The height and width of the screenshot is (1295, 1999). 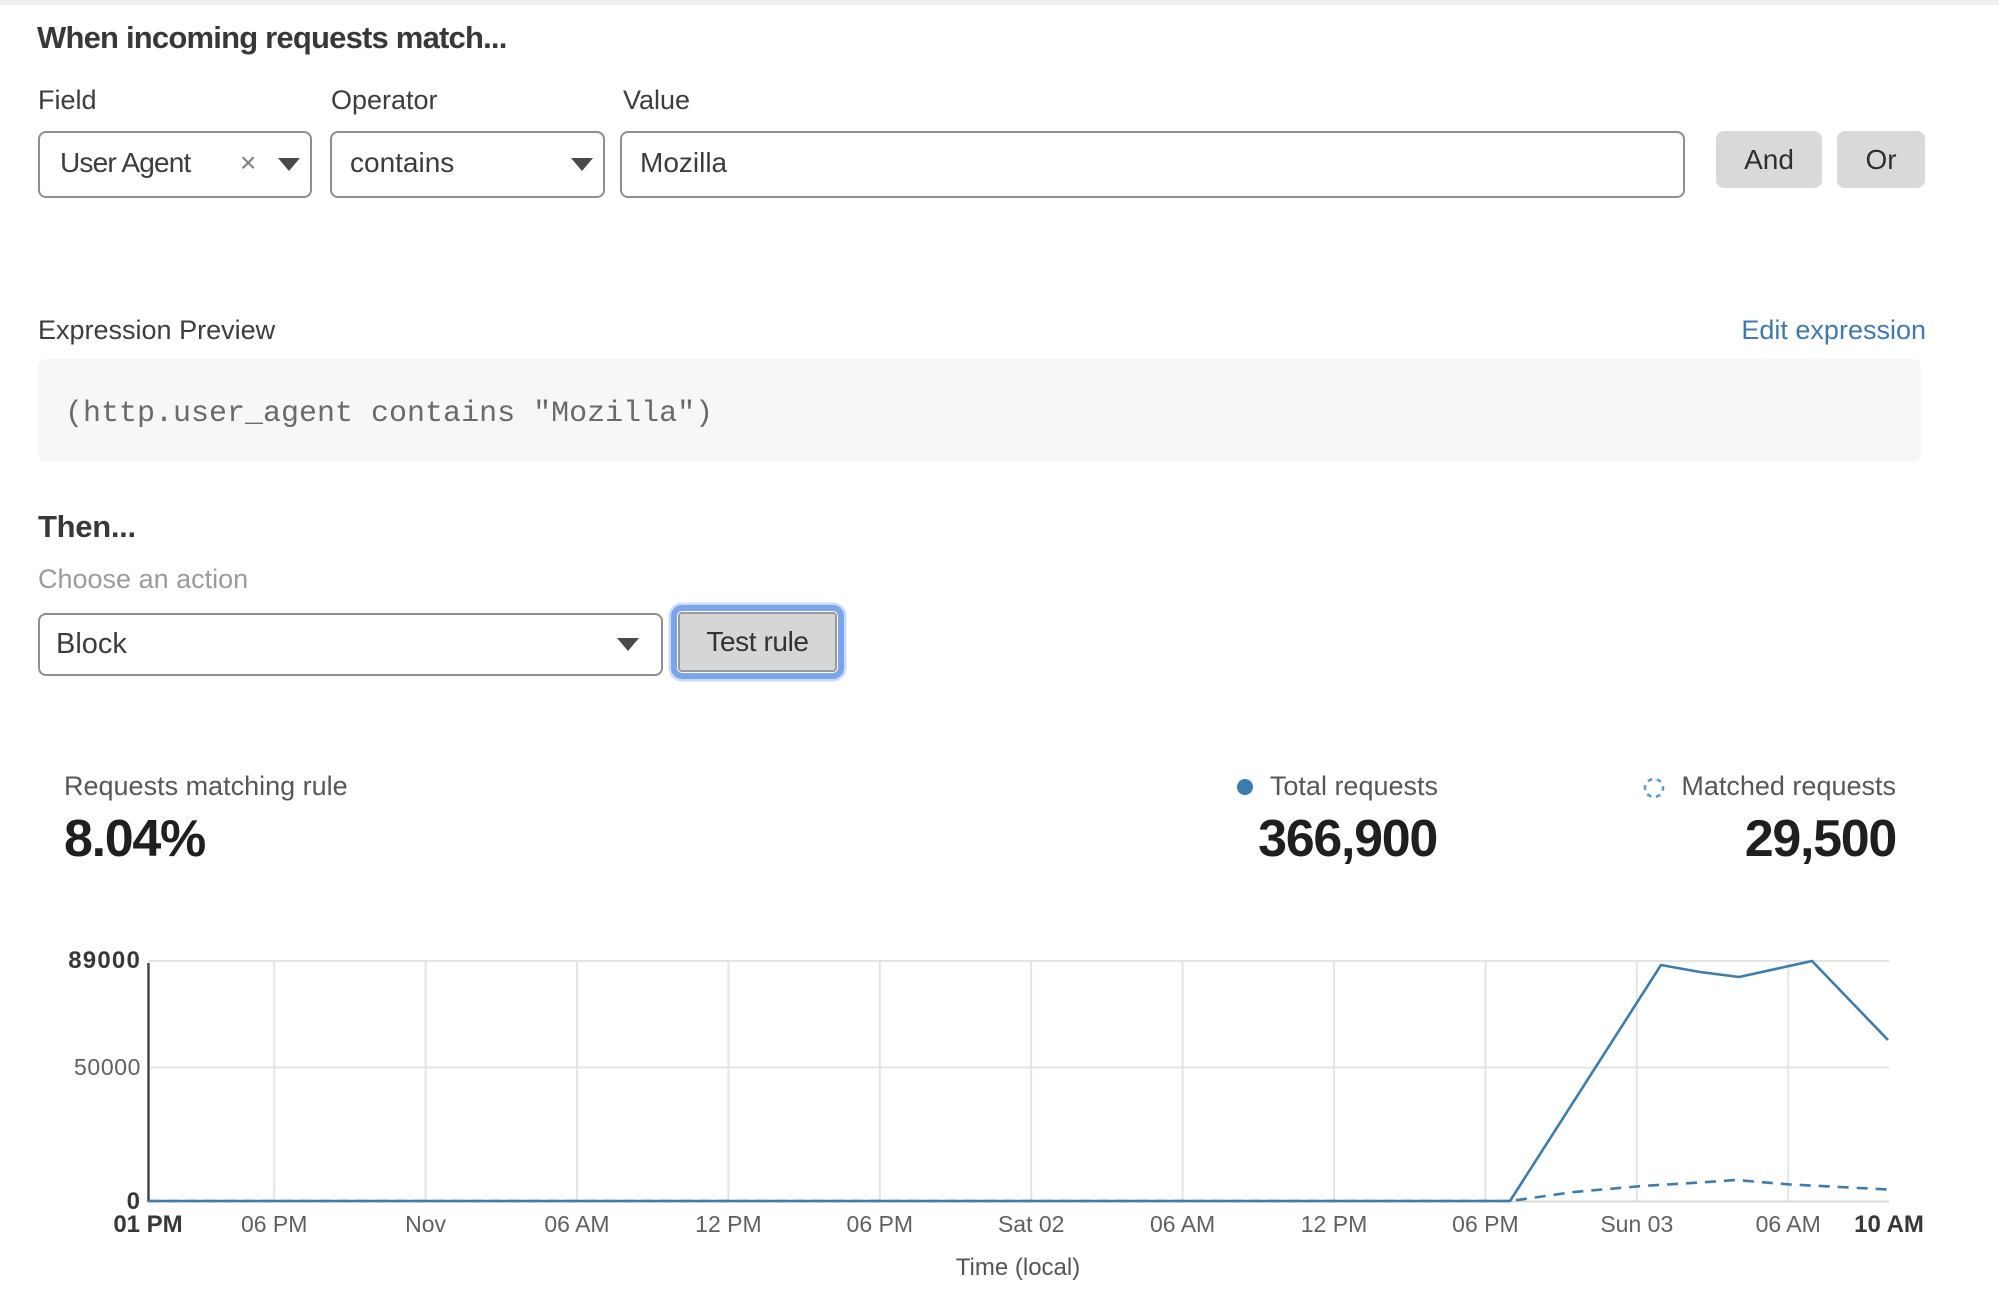 I want to click on svg-text: 50000, so click(x=107, y=1067).